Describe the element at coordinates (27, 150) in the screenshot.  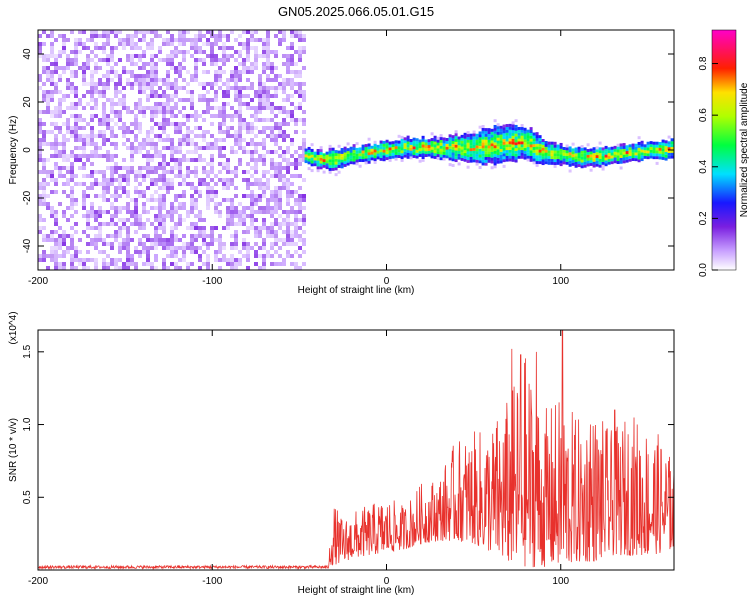
I see `y-tick-label: 0` at that location.